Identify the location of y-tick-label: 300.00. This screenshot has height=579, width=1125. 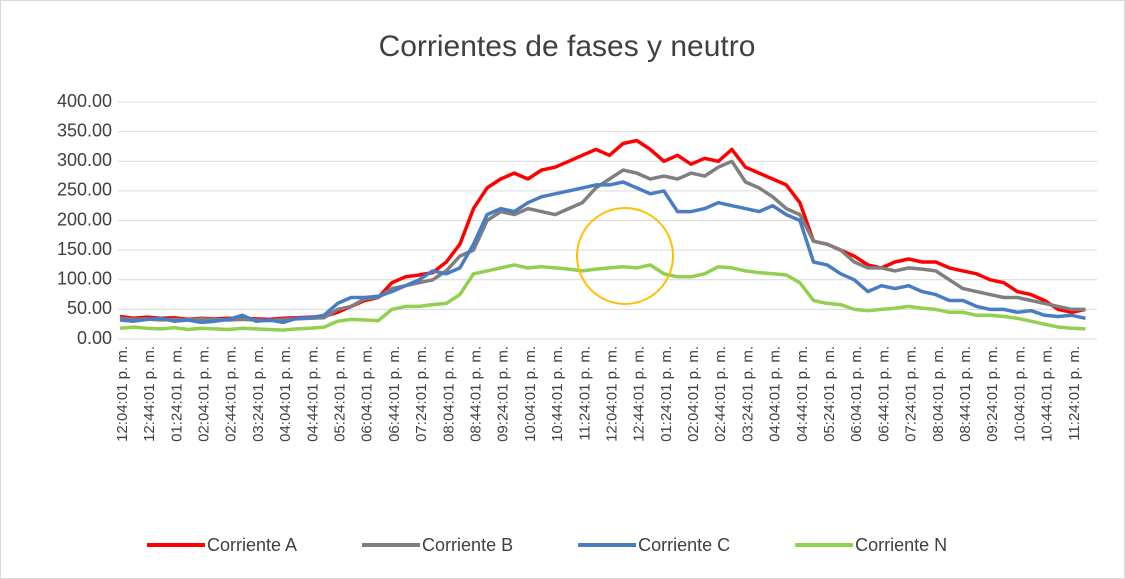
(84, 160).